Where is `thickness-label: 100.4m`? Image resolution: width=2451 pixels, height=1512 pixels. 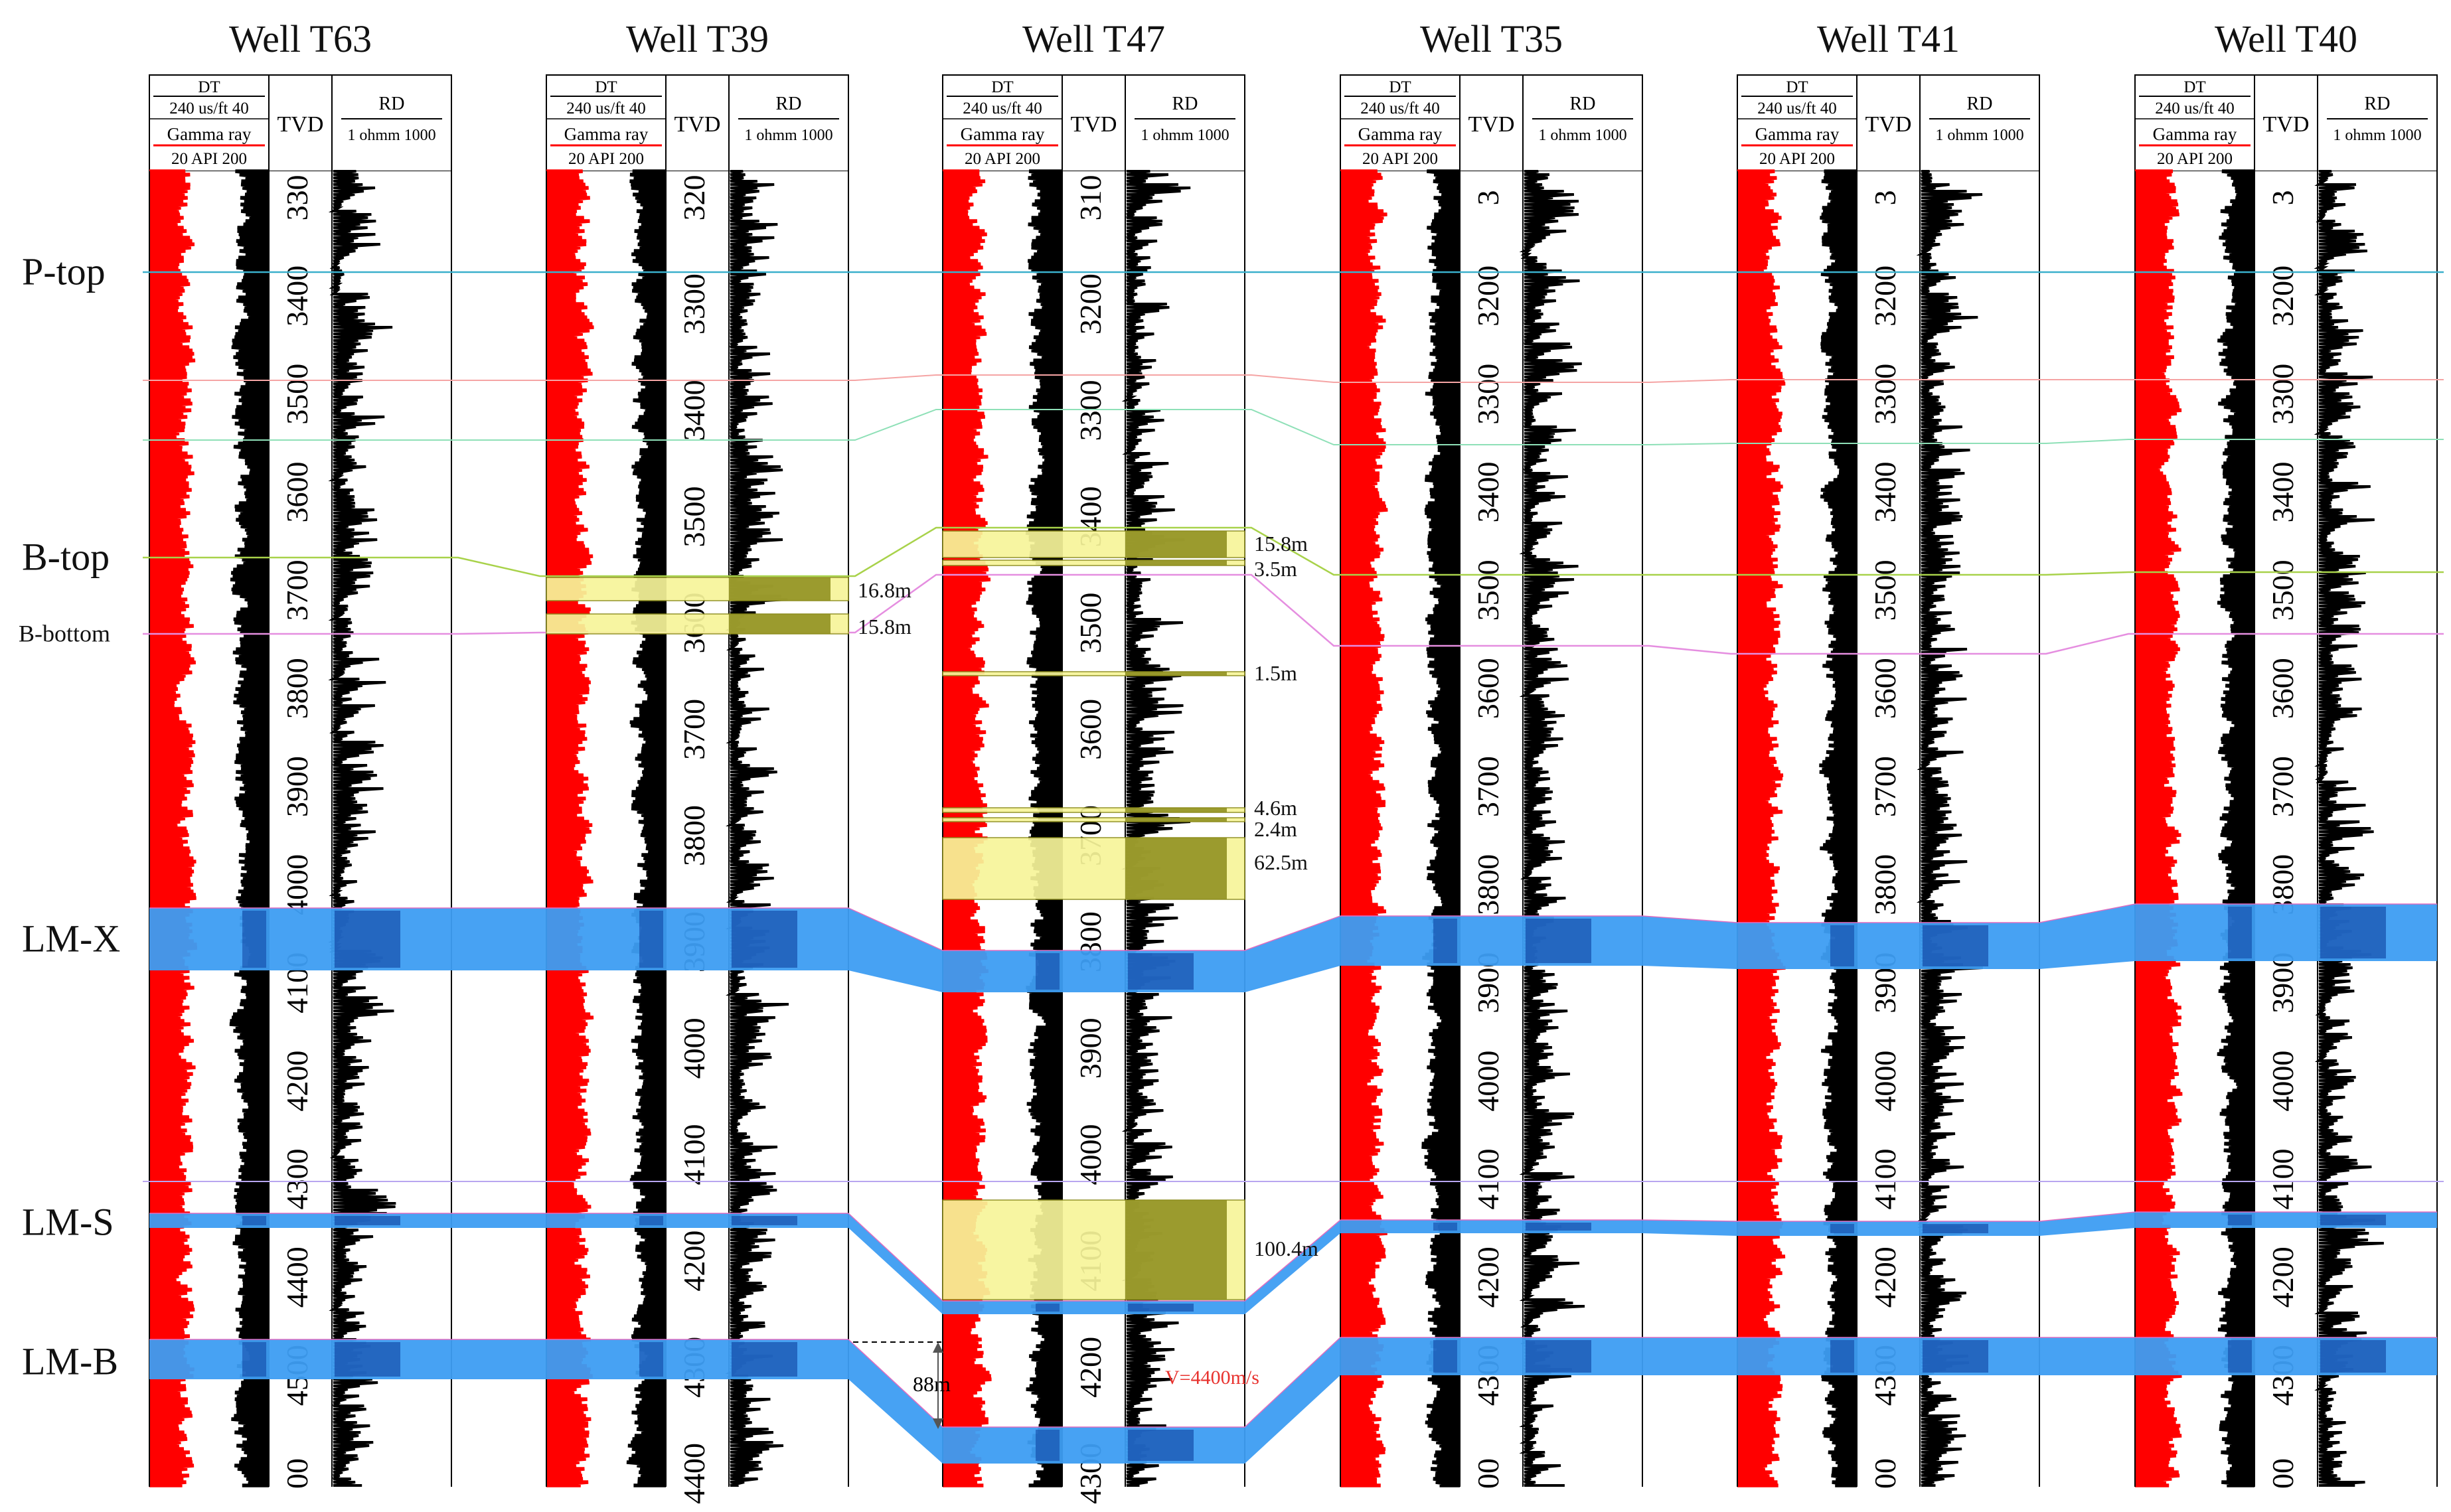 thickness-label: 100.4m is located at coordinates (1286, 1248).